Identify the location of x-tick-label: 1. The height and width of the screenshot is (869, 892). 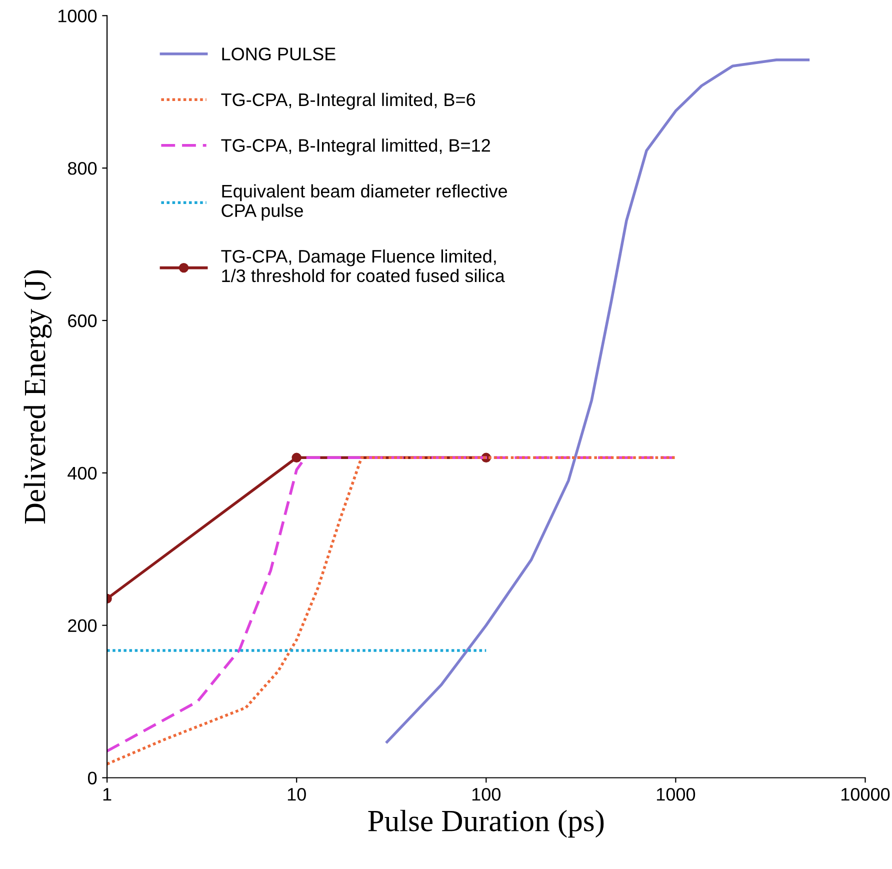
(107, 794).